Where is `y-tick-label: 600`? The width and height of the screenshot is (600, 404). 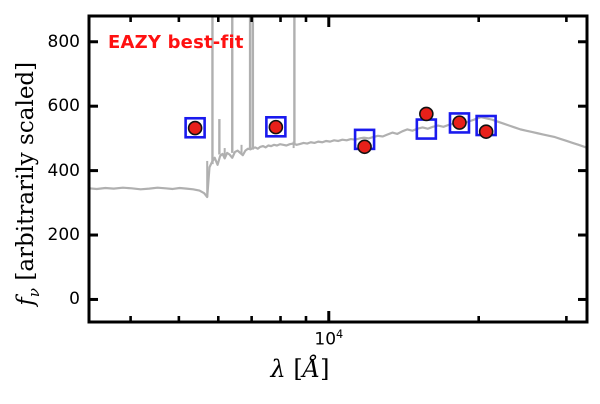 y-tick-label: 600 is located at coordinates (63, 106).